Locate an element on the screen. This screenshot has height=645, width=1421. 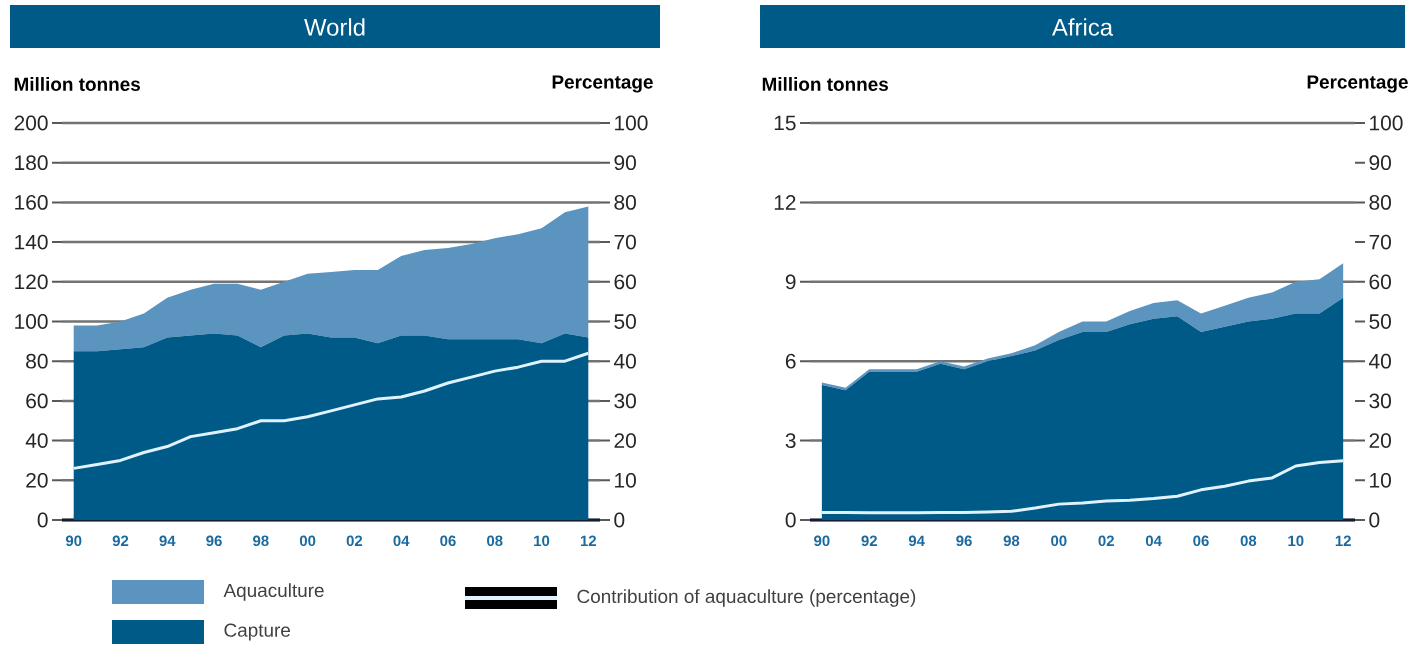
chart-title: Africa is located at coordinates (1083, 27).